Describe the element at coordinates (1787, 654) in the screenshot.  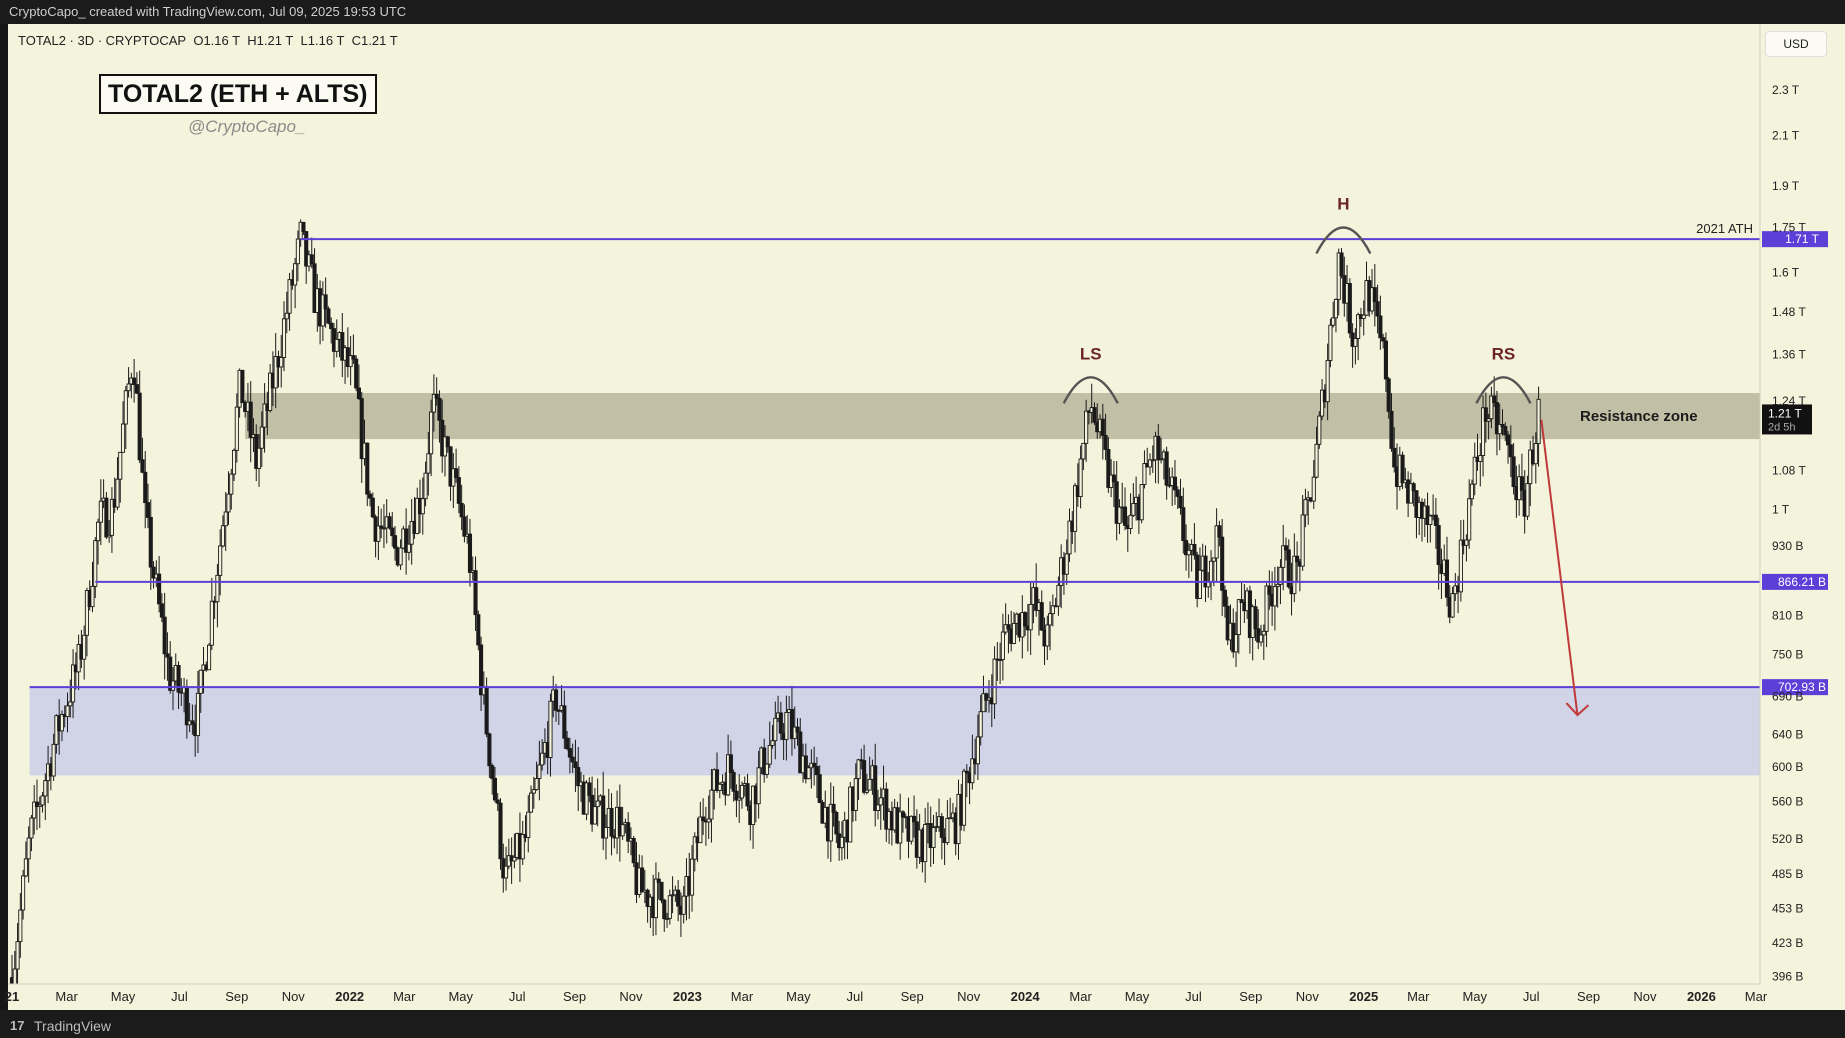
I see `y-tick-label: 750 B` at that location.